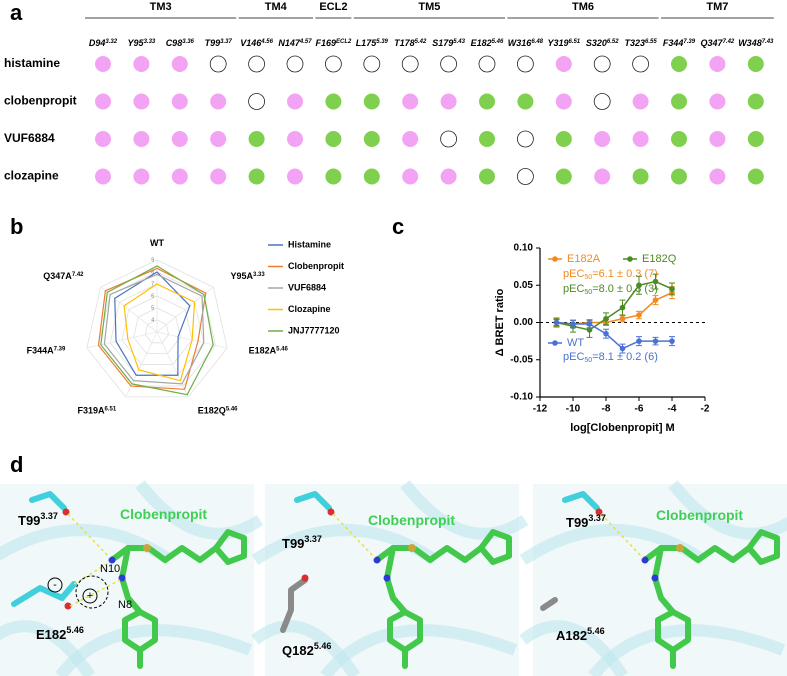 The image size is (787, 676). I want to click on structure-label: T993.37, so click(302, 542).